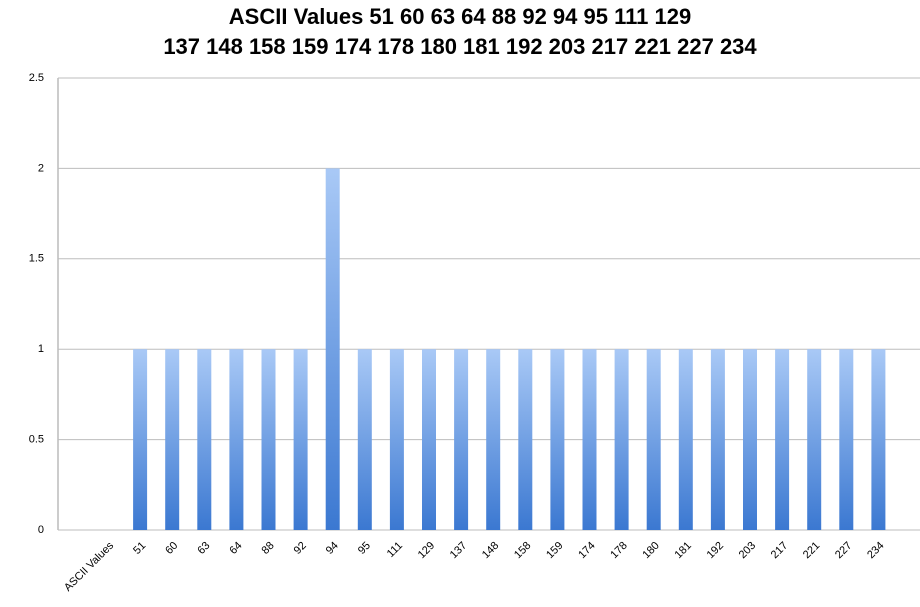  Describe the element at coordinates (41, 168) in the screenshot. I see `y-tick-label: 2` at that location.